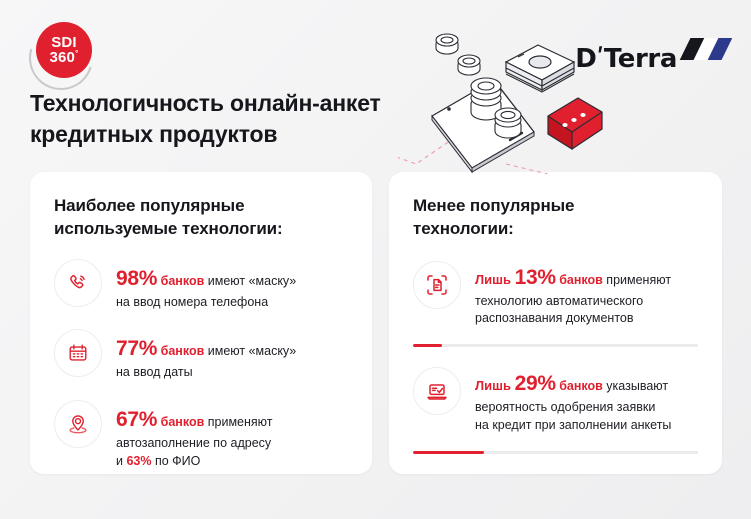 This screenshot has width=751, height=519. I want to click on stat-rest-3: на кредит при заполнении анкеты, so click(573, 424).